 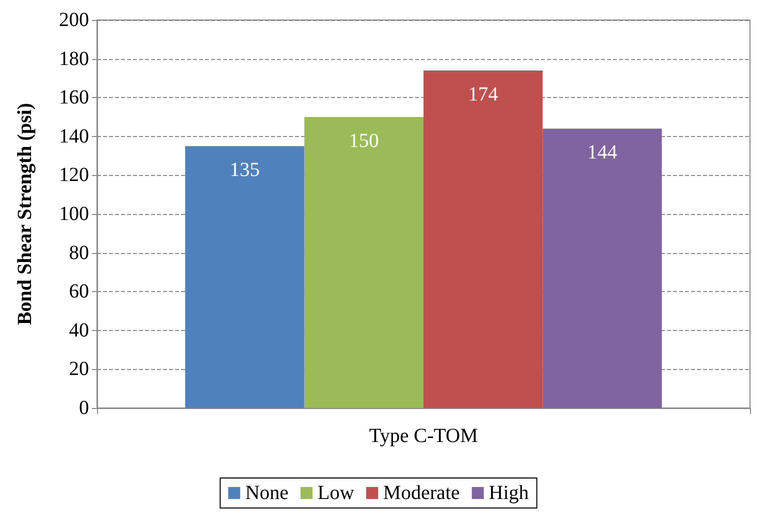 I want to click on y-tick-label: 20, so click(x=79, y=369).